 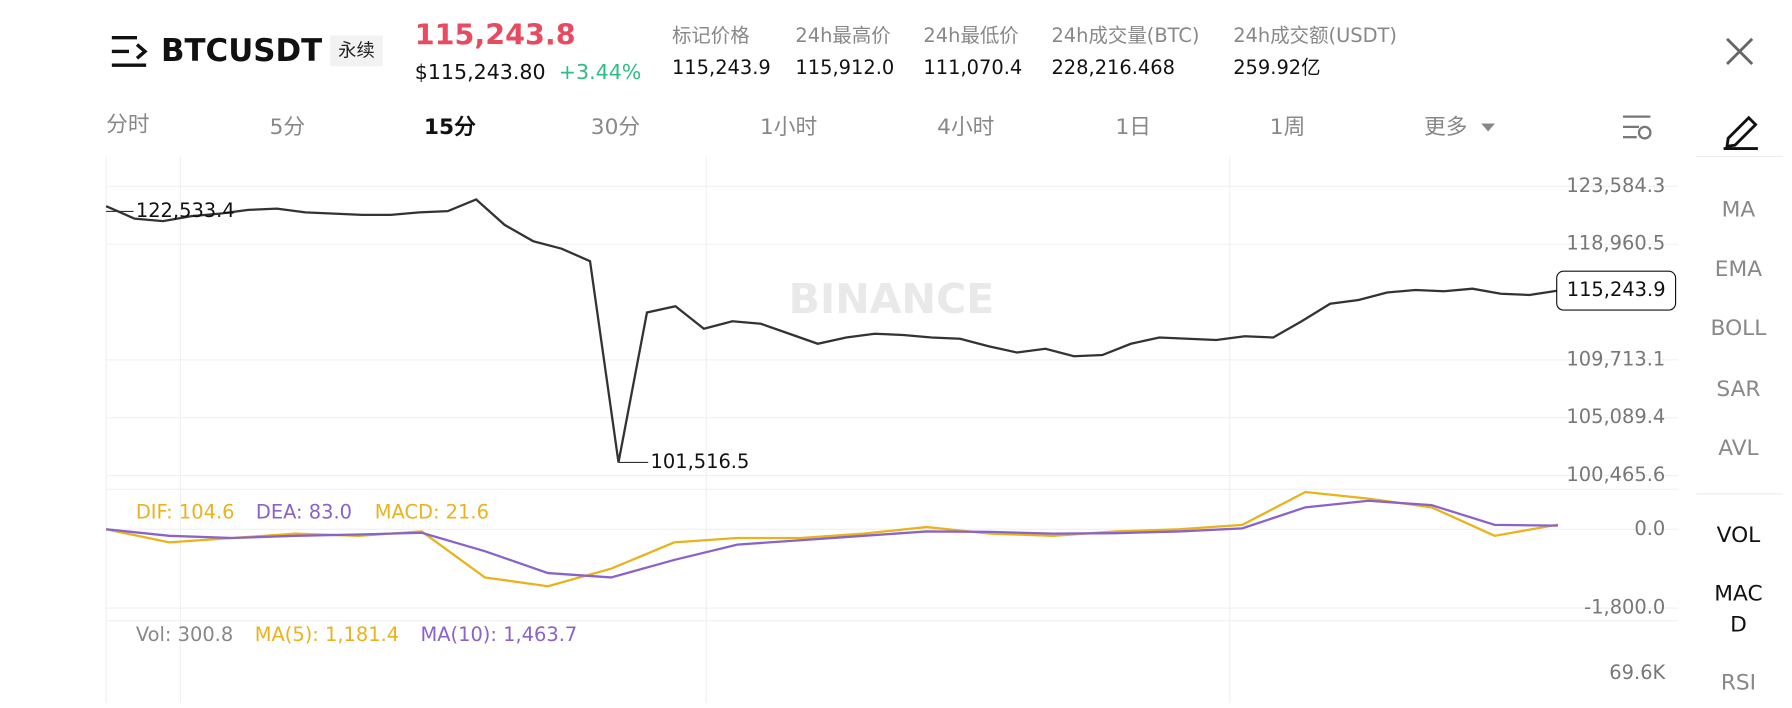 What do you see at coordinates (711, 35) in the screenshot?
I see `stat-label: 标记价格` at bounding box center [711, 35].